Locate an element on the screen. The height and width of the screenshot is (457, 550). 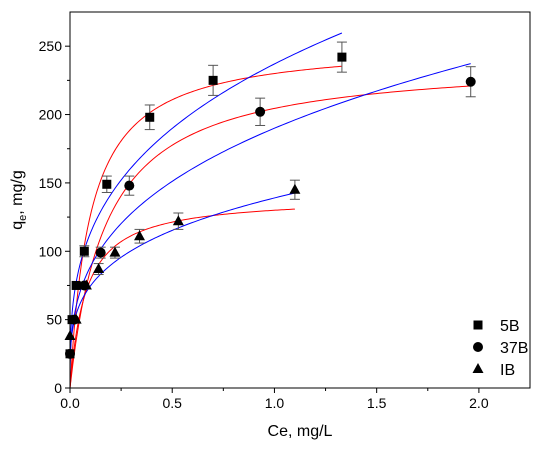
legend-marker-ib is located at coordinates (478, 368).